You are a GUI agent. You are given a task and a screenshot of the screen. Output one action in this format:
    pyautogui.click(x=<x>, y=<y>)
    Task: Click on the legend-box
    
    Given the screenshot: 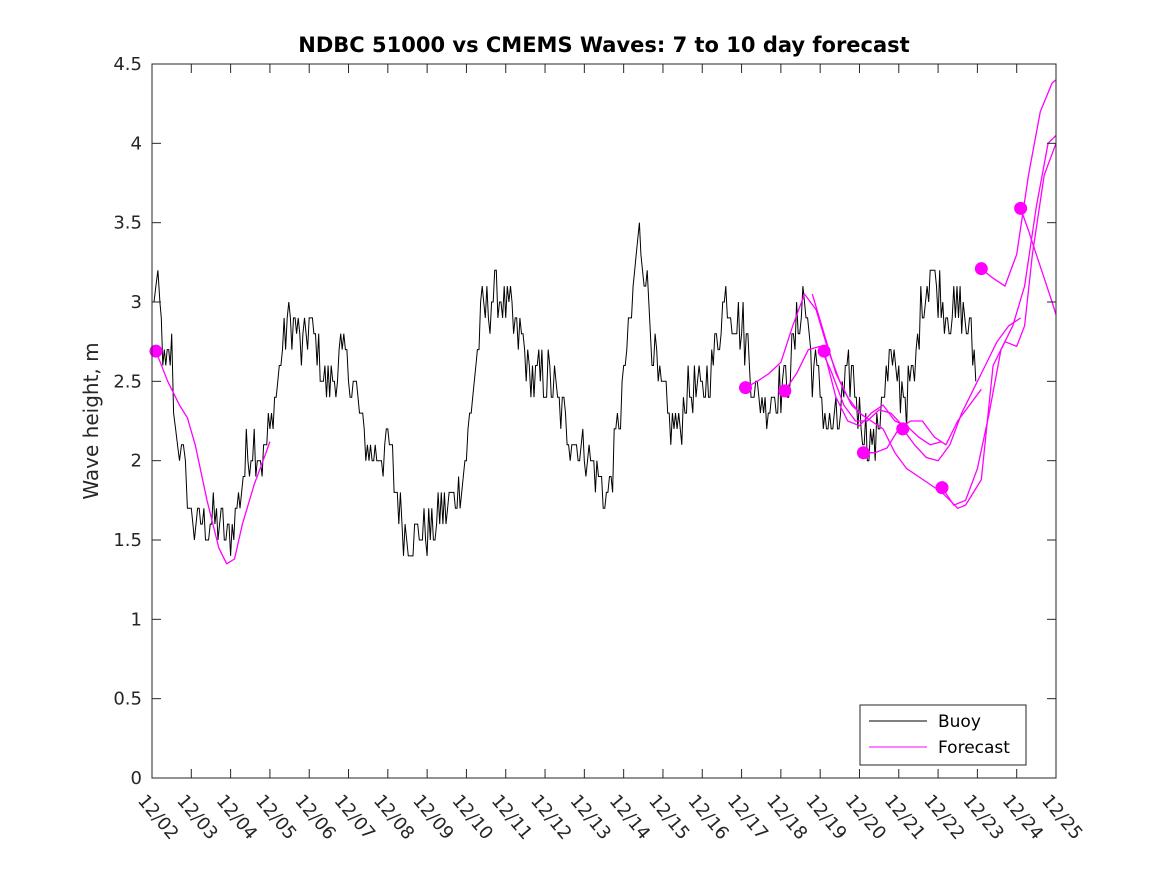 What is the action you would take?
    pyautogui.click(x=943, y=735)
    